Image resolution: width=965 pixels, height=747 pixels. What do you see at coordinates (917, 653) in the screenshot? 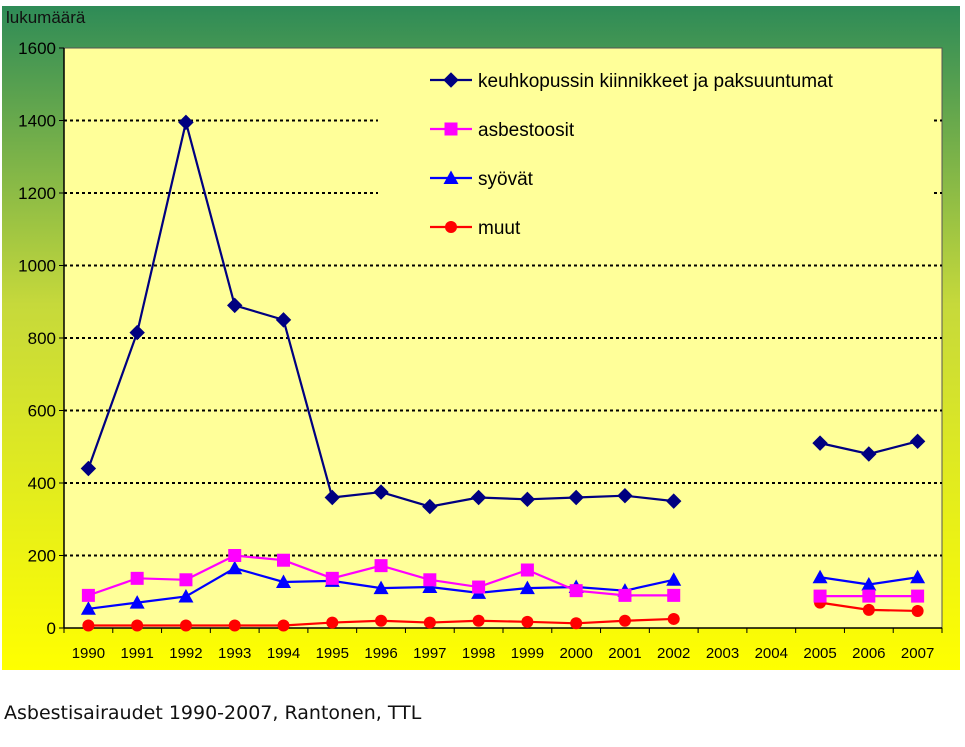
I see `x-tick-label: 2007` at bounding box center [917, 653].